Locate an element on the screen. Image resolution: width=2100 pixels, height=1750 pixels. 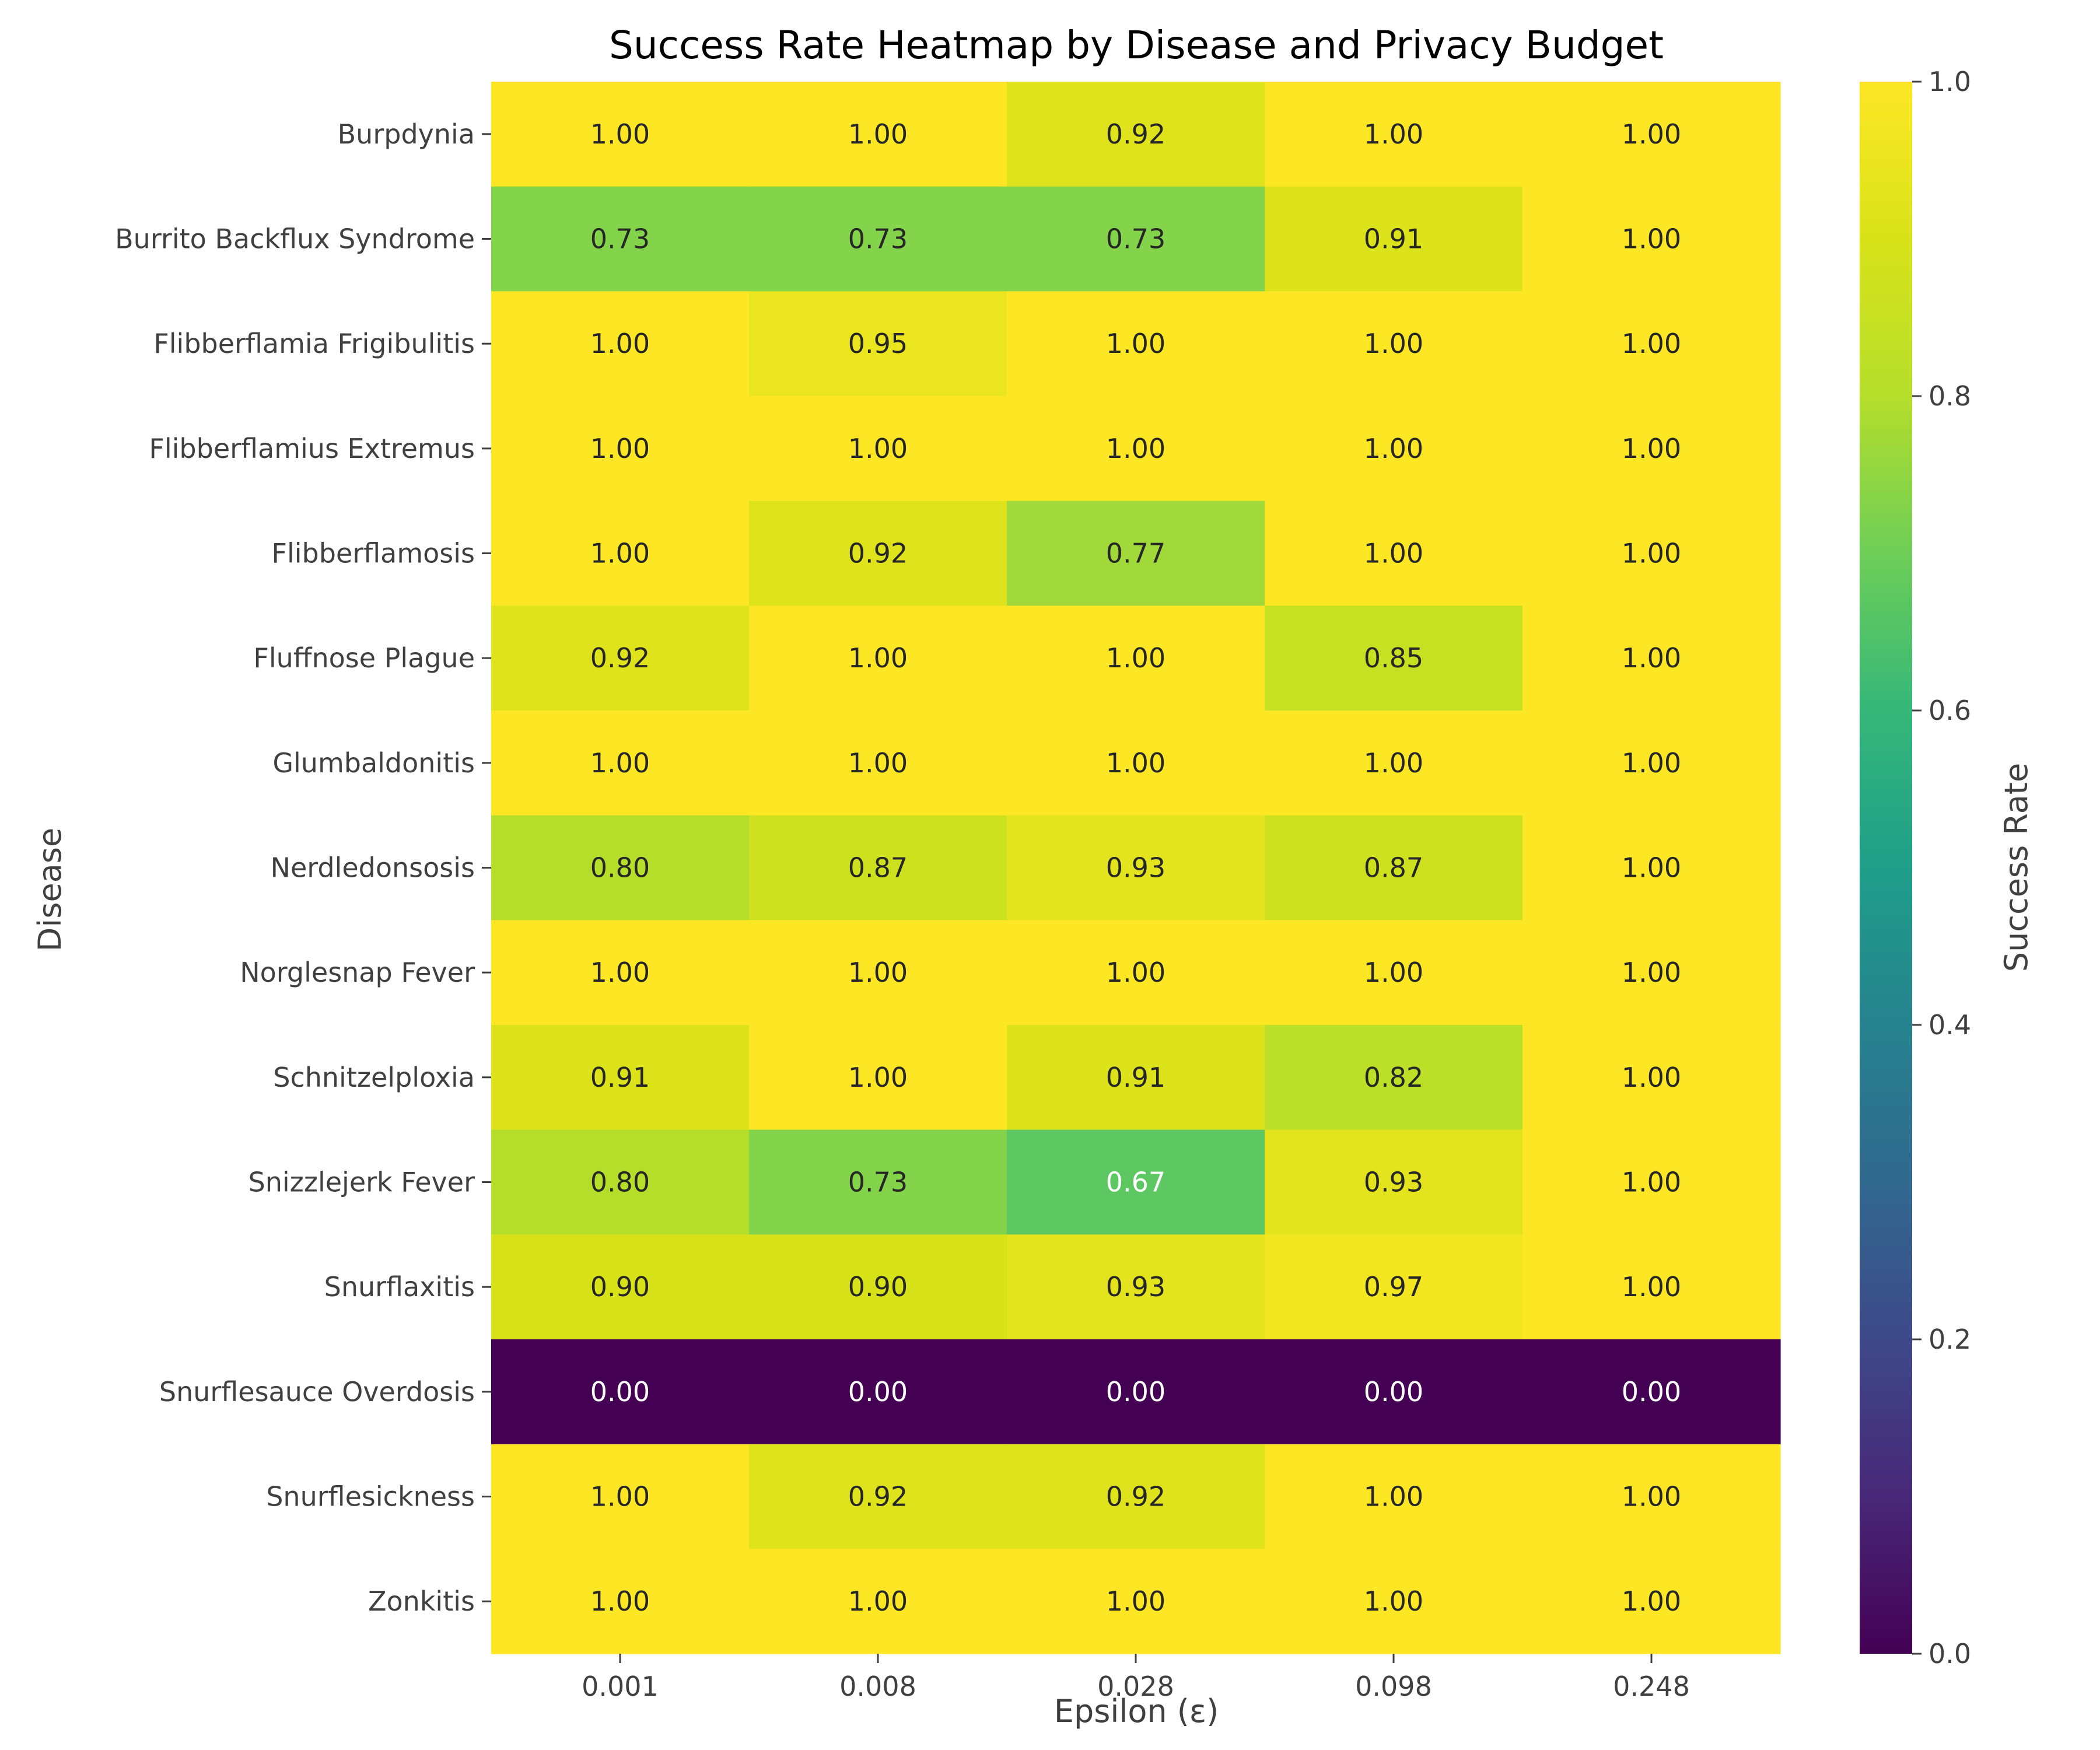
y-tick-label: Glumbaldonitis is located at coordinates (373, 763).